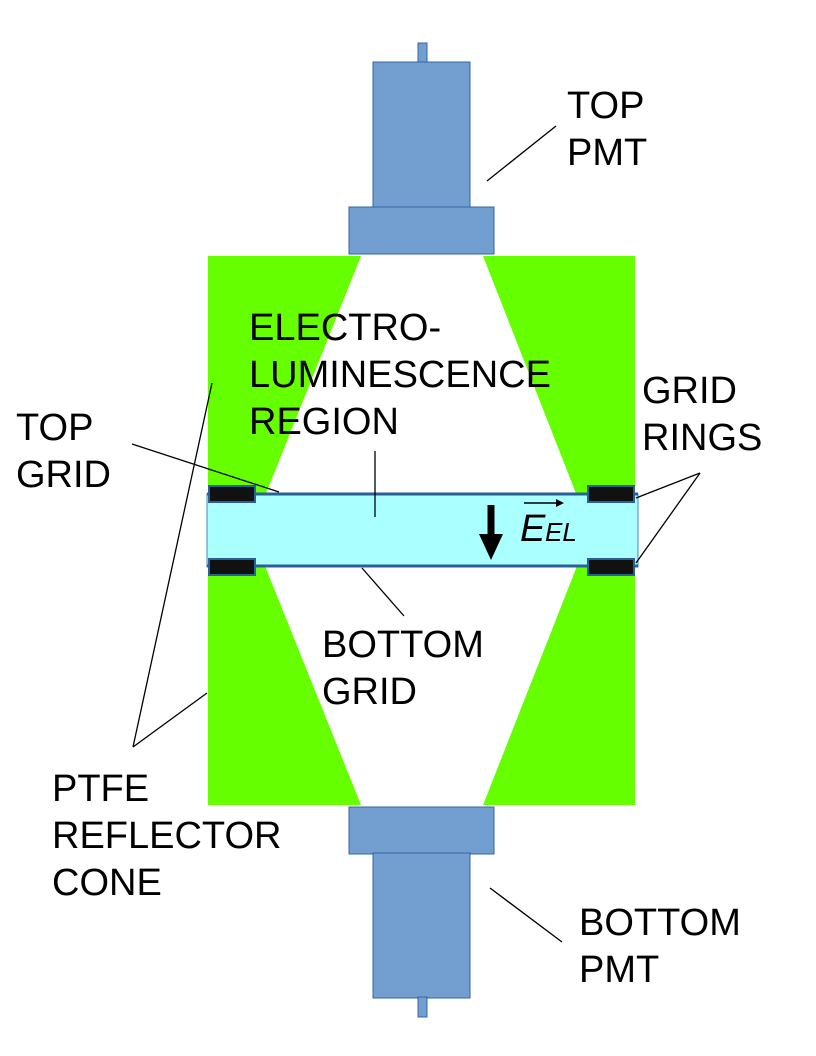 This screenshot has height=1056, width=816. What do you see at coordinates (421, 135) in the screenshot?
I see `top-pmt-body` at bounding box center [421, 135].